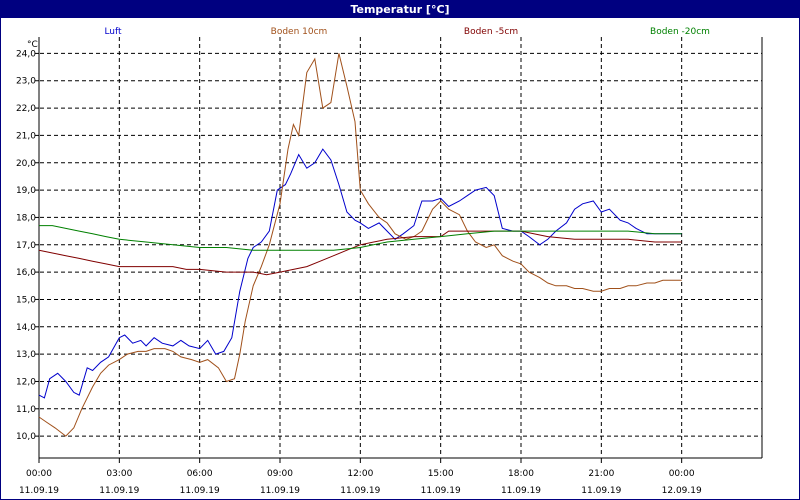 The height and width of the screenshot is (500, 800). Describe the element at coordinates (280, 474) in the screenshot. I see `x-tick-time-label: 09:00` at that location.